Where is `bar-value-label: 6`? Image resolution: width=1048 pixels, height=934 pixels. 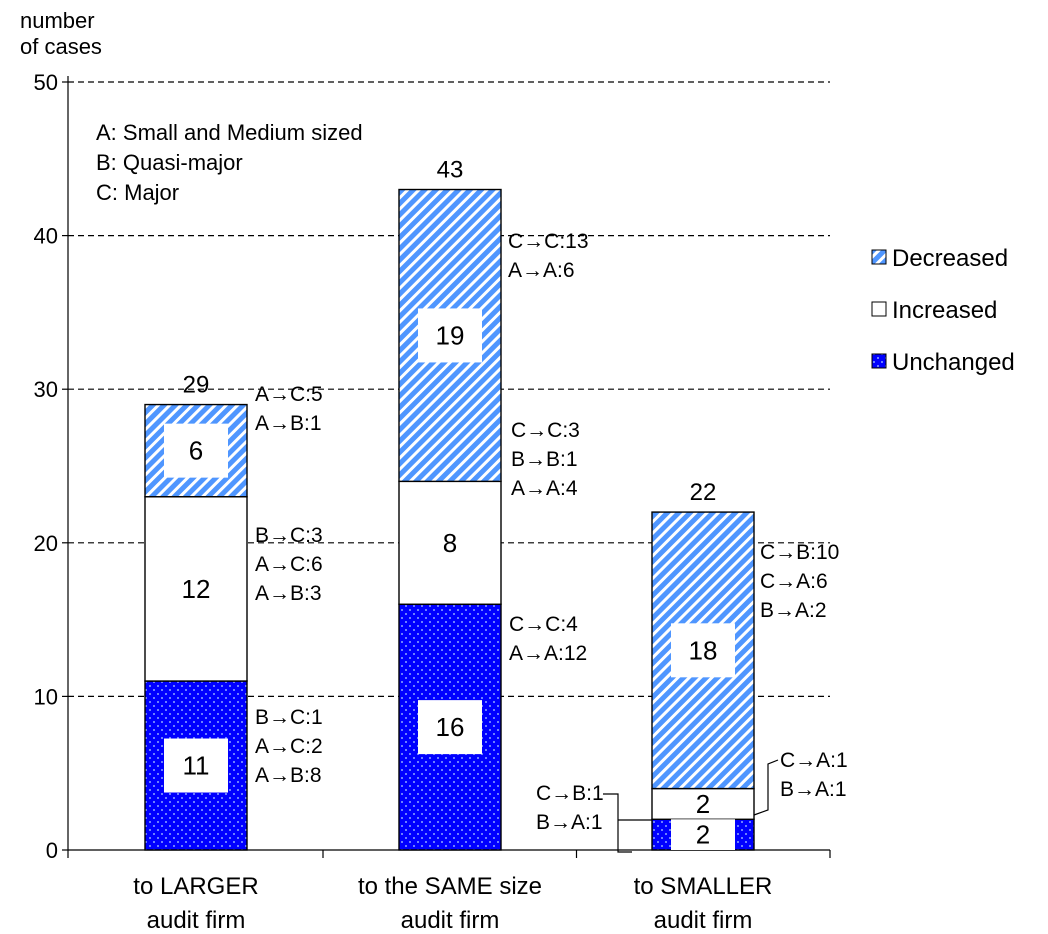 bar-value-label: 6 is located at coordinates (196, 451).